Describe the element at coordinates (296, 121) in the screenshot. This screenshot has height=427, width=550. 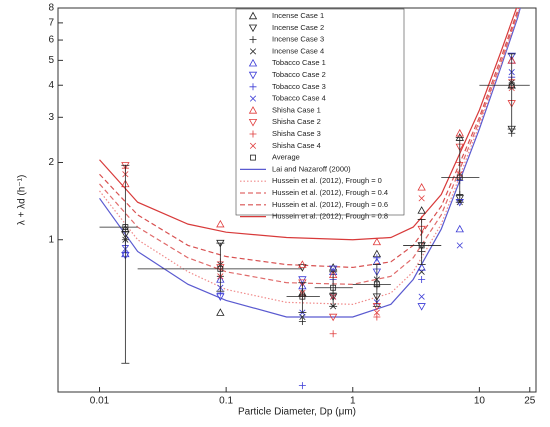
I see `legend-label: Shisha Case 2` at that location.